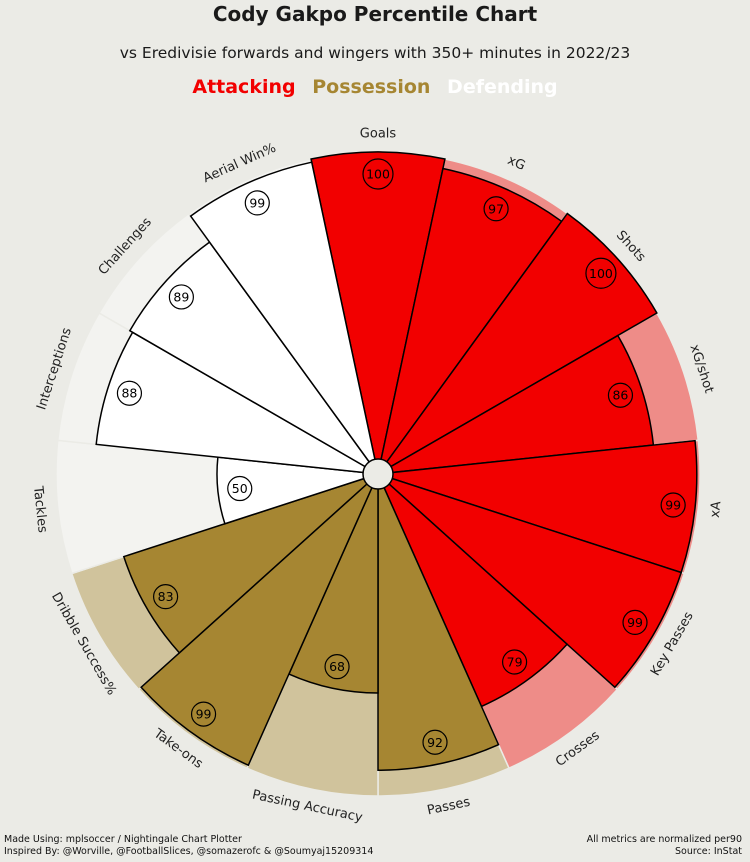 Image resolution: width=750 pixels, height=862 pixels. Describe the element at coordinates (516, 404) in the screenshot. I see `bar-xg-shot` at that location.